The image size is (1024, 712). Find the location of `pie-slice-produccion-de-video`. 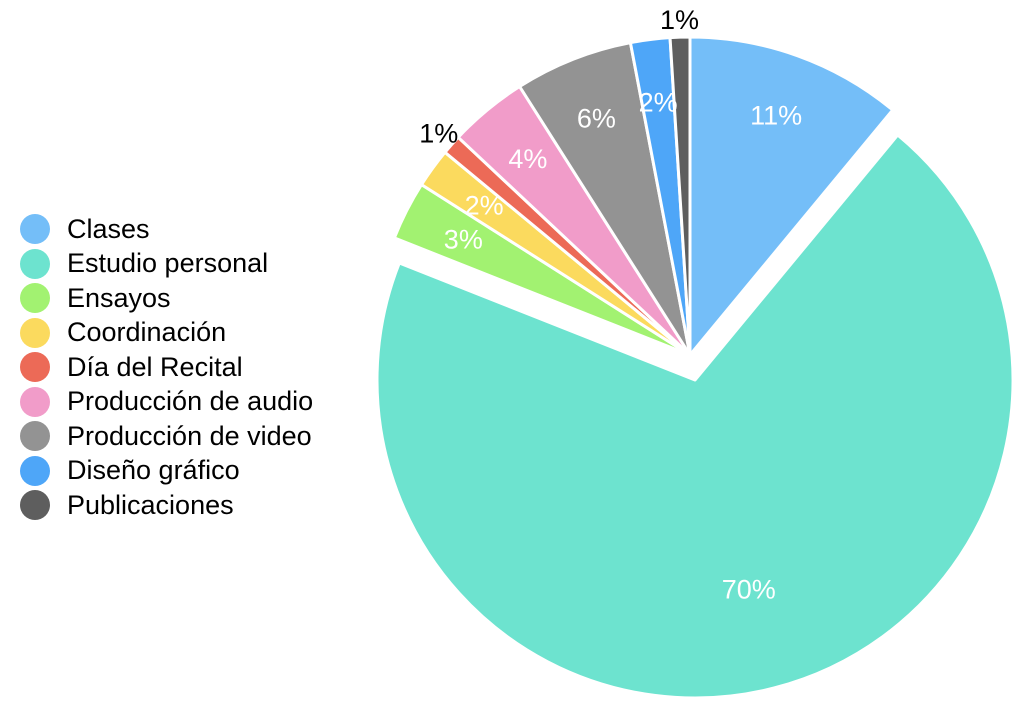

pie-slice-produccion-de-video is located at coordinates (605, 199).